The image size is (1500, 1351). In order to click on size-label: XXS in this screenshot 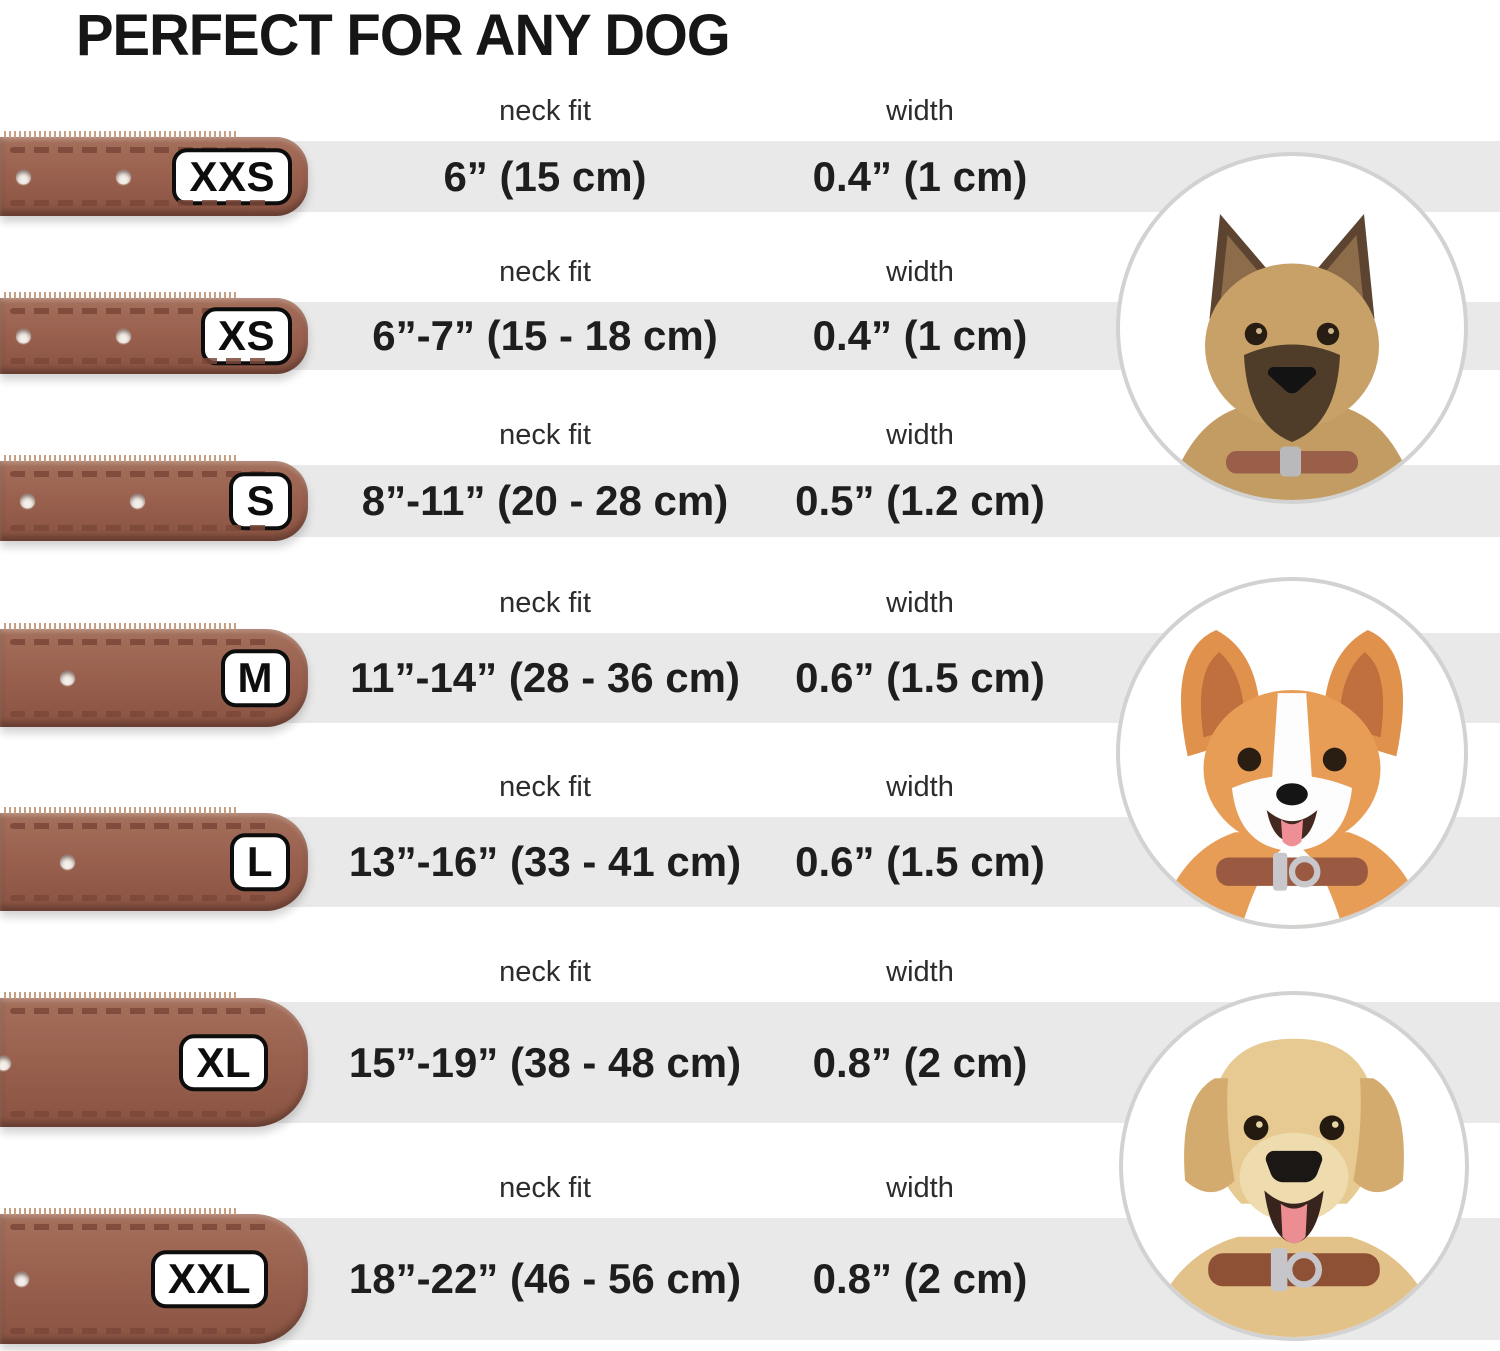, I will do `click(232, 176)`.